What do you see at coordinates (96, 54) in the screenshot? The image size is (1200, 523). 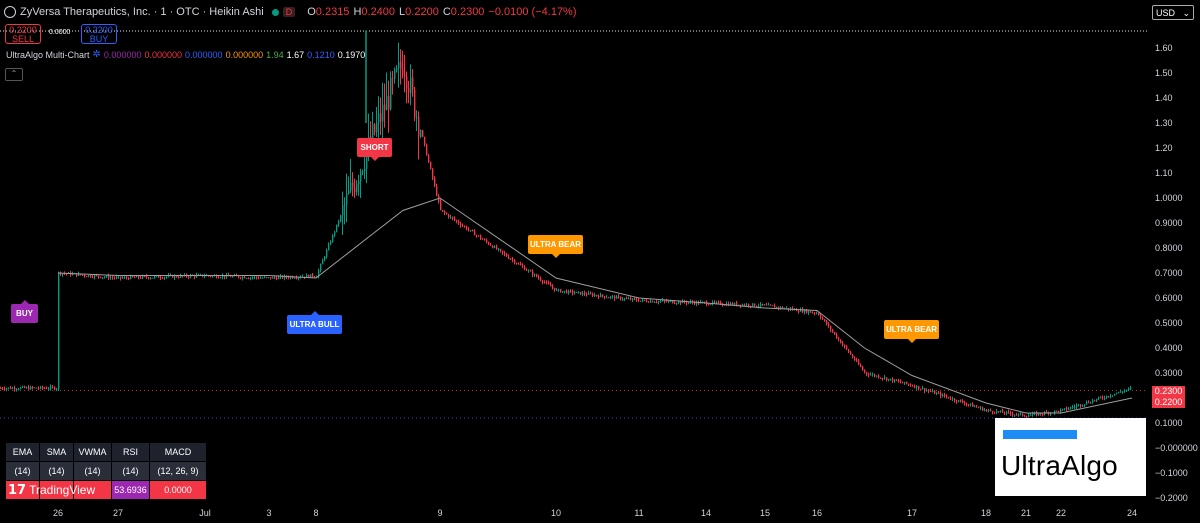 I see `settings-icon: ✲` at bounding box center [96, 54].